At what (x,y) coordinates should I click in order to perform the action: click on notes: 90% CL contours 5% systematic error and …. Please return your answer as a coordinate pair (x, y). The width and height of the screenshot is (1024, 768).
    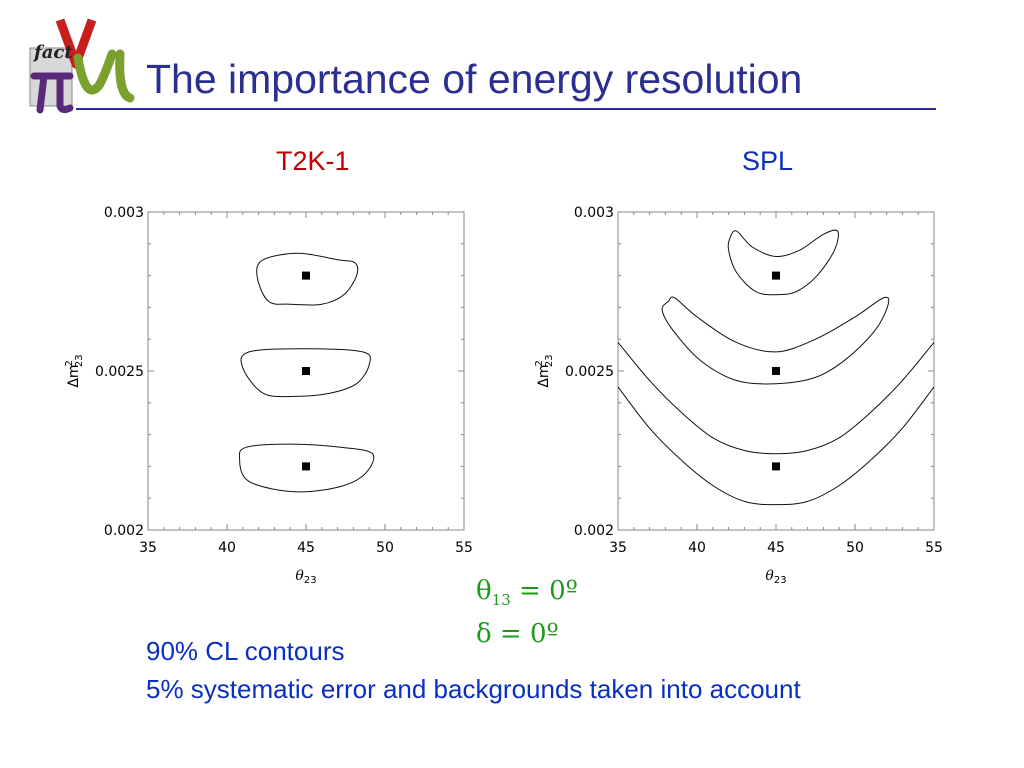
    Looking at the image, I should click on (473, 670).